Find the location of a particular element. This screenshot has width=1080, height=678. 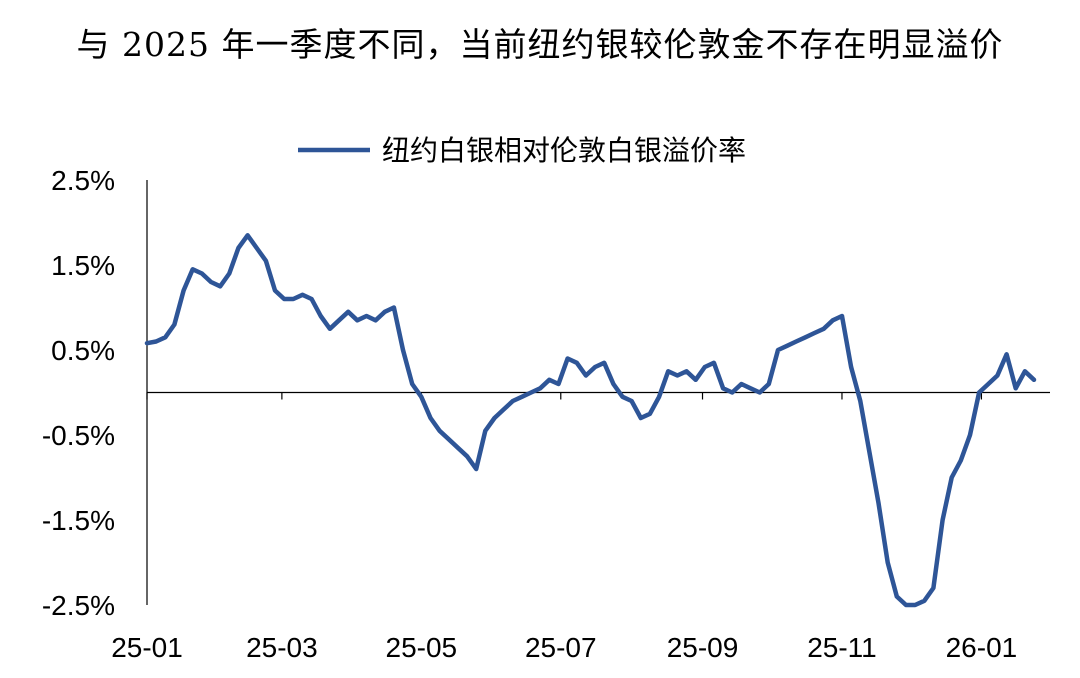

legend-label: 纽约白银相对伦敦白银溢价率 is located at coordinates (564, 150).